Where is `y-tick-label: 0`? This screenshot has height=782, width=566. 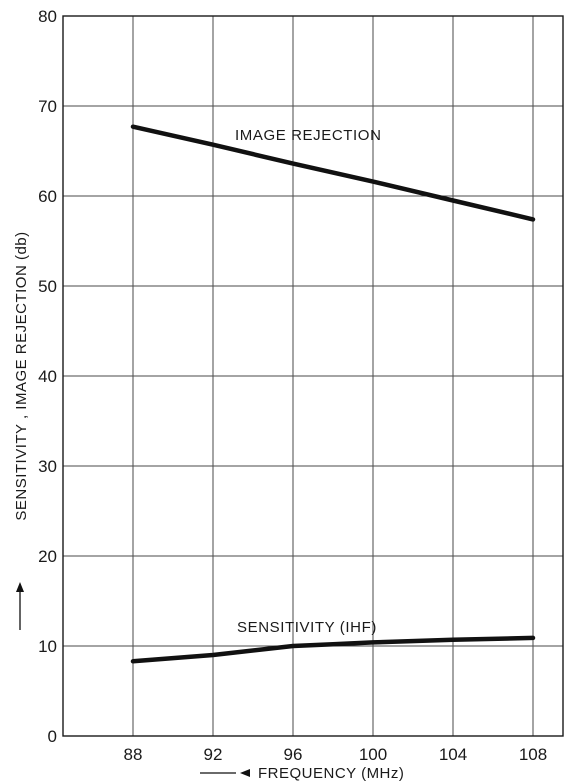 y-tick-label: 0 is located at coordinates (52, 736).